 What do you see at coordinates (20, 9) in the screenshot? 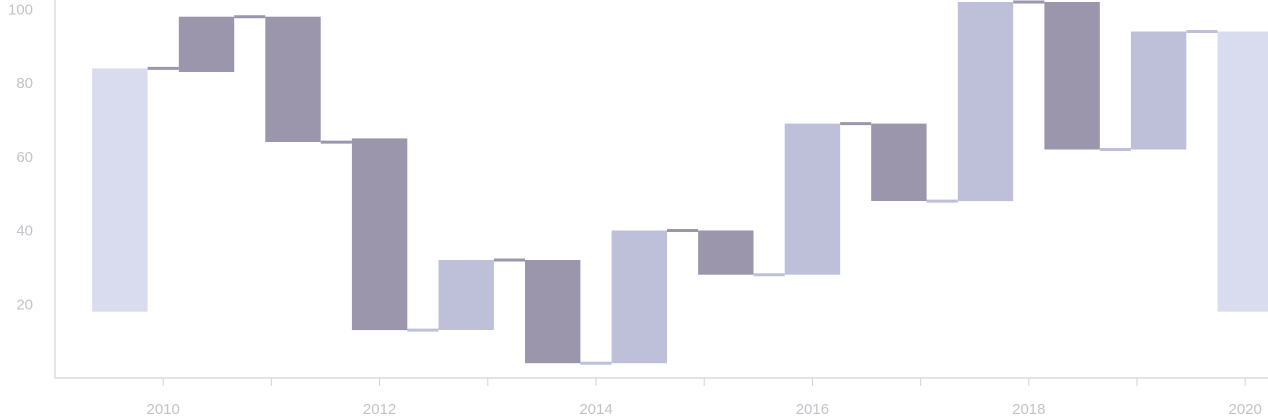
I see `y-tick-label-100: 100` at bounding box center [20, 9].